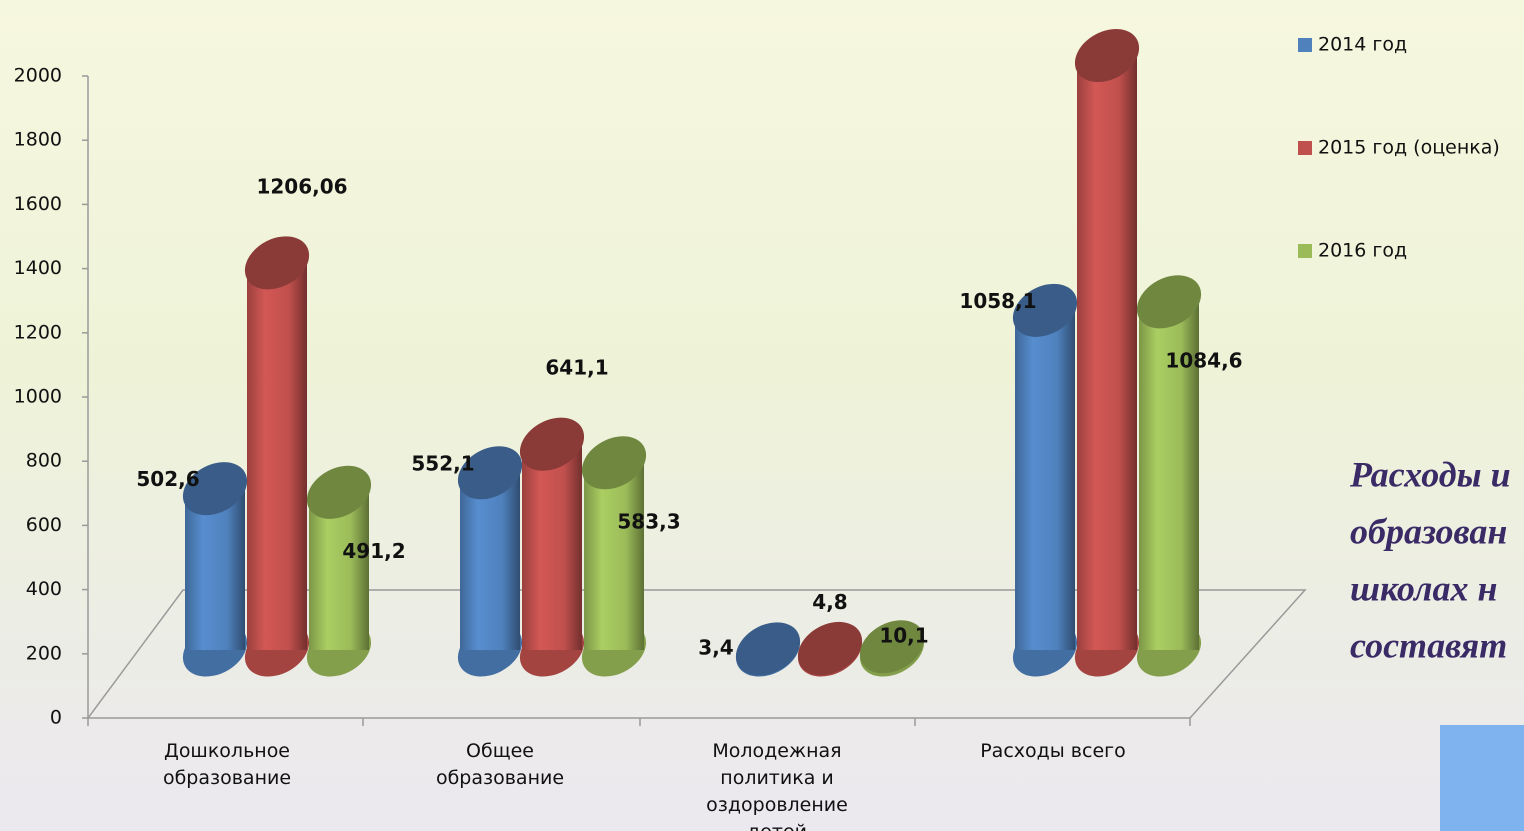 The image size is (1524, 831). I want to click on annotation: образован, so click(1428, 531).